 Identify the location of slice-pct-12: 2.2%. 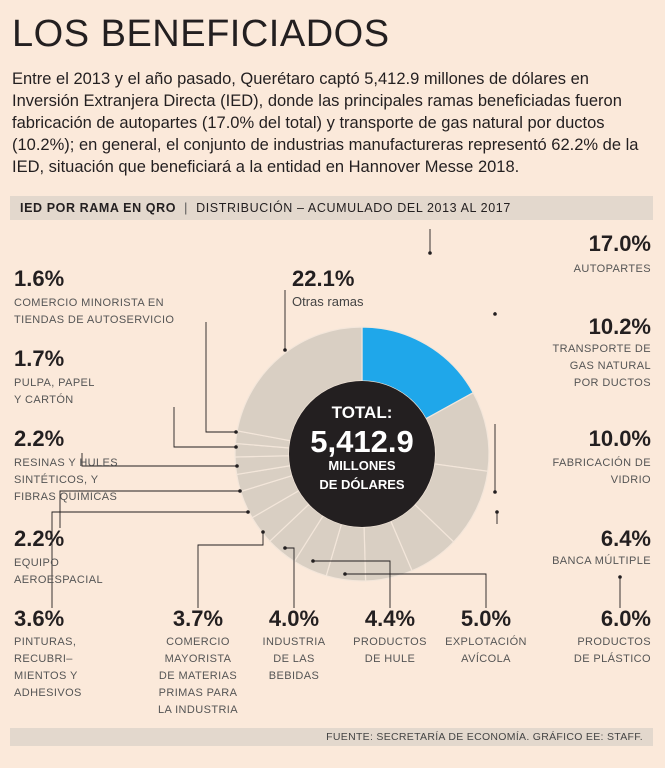
(39, 438).